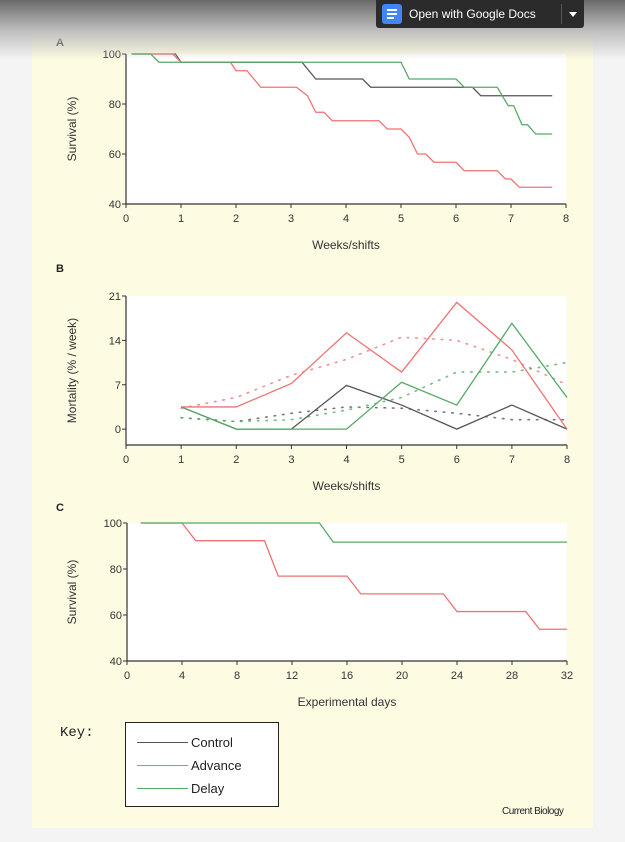 Image resolution: width=625 pixels, height=842 pixels. What do you see at coordinates (457, 460) in the screenshot?
I see `panel-b-x-tick-label: 6` at bounding box center [457, 460].